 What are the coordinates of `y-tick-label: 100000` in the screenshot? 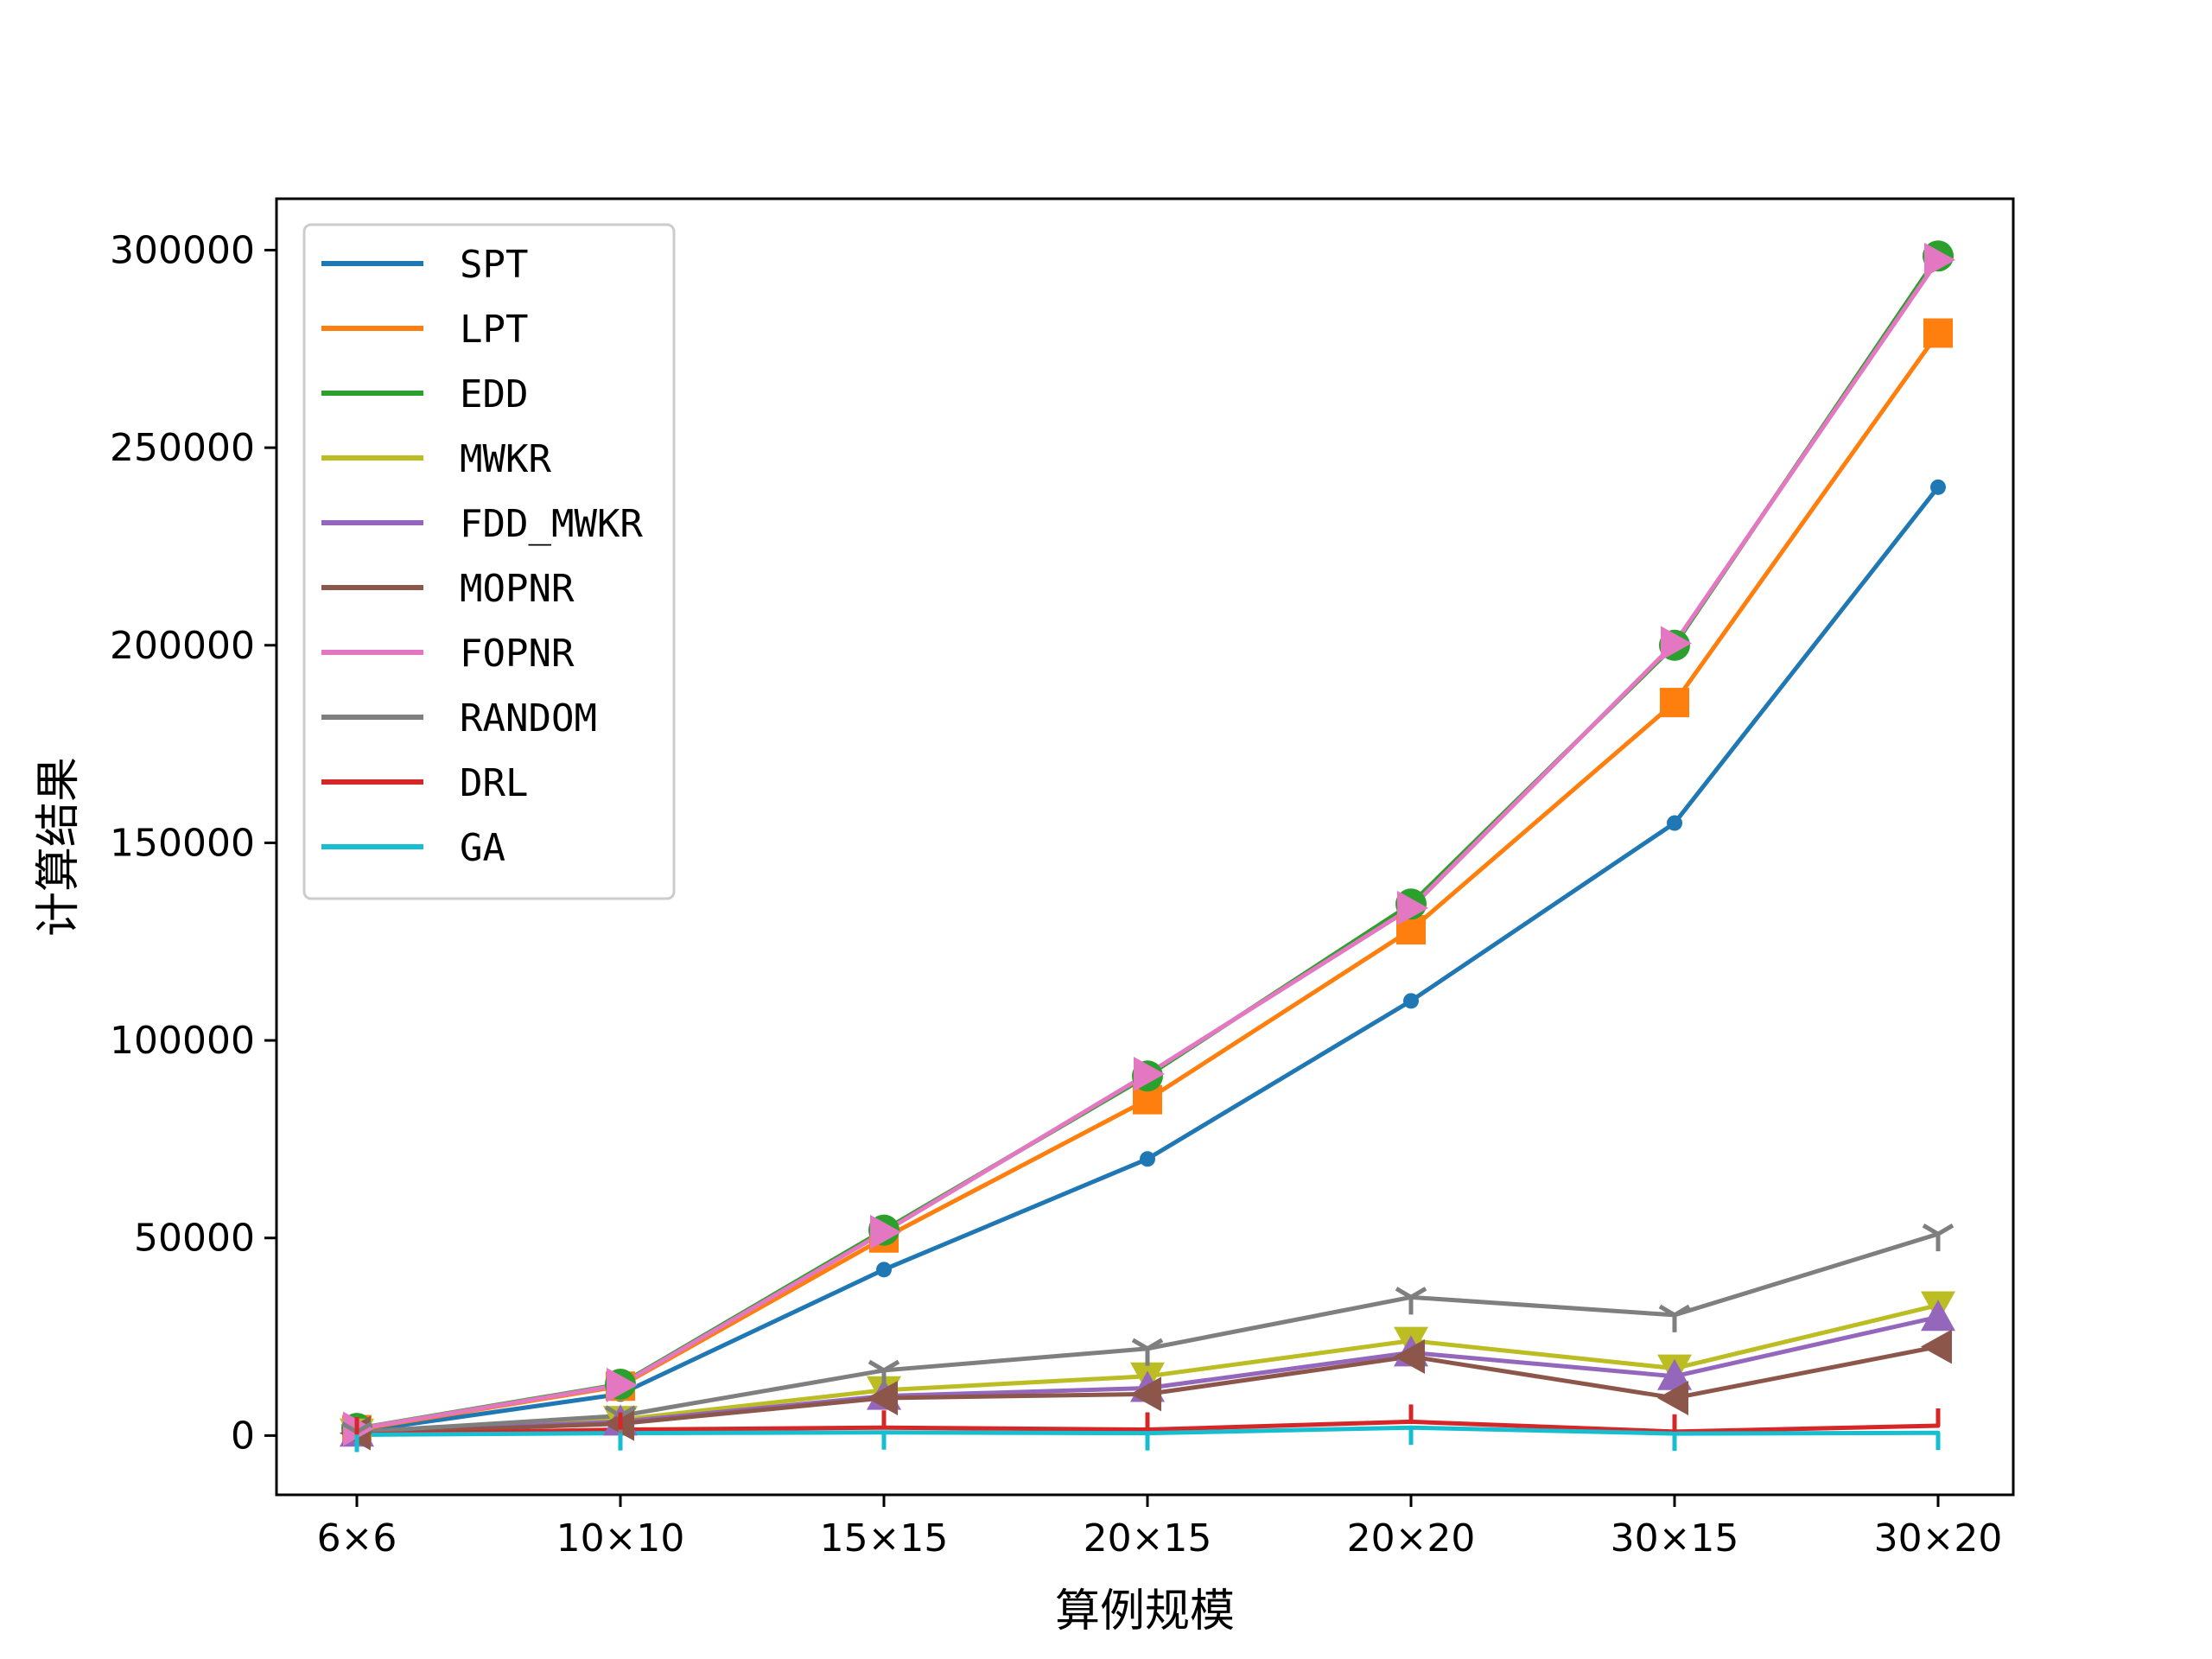 It's located at (182, 1041).